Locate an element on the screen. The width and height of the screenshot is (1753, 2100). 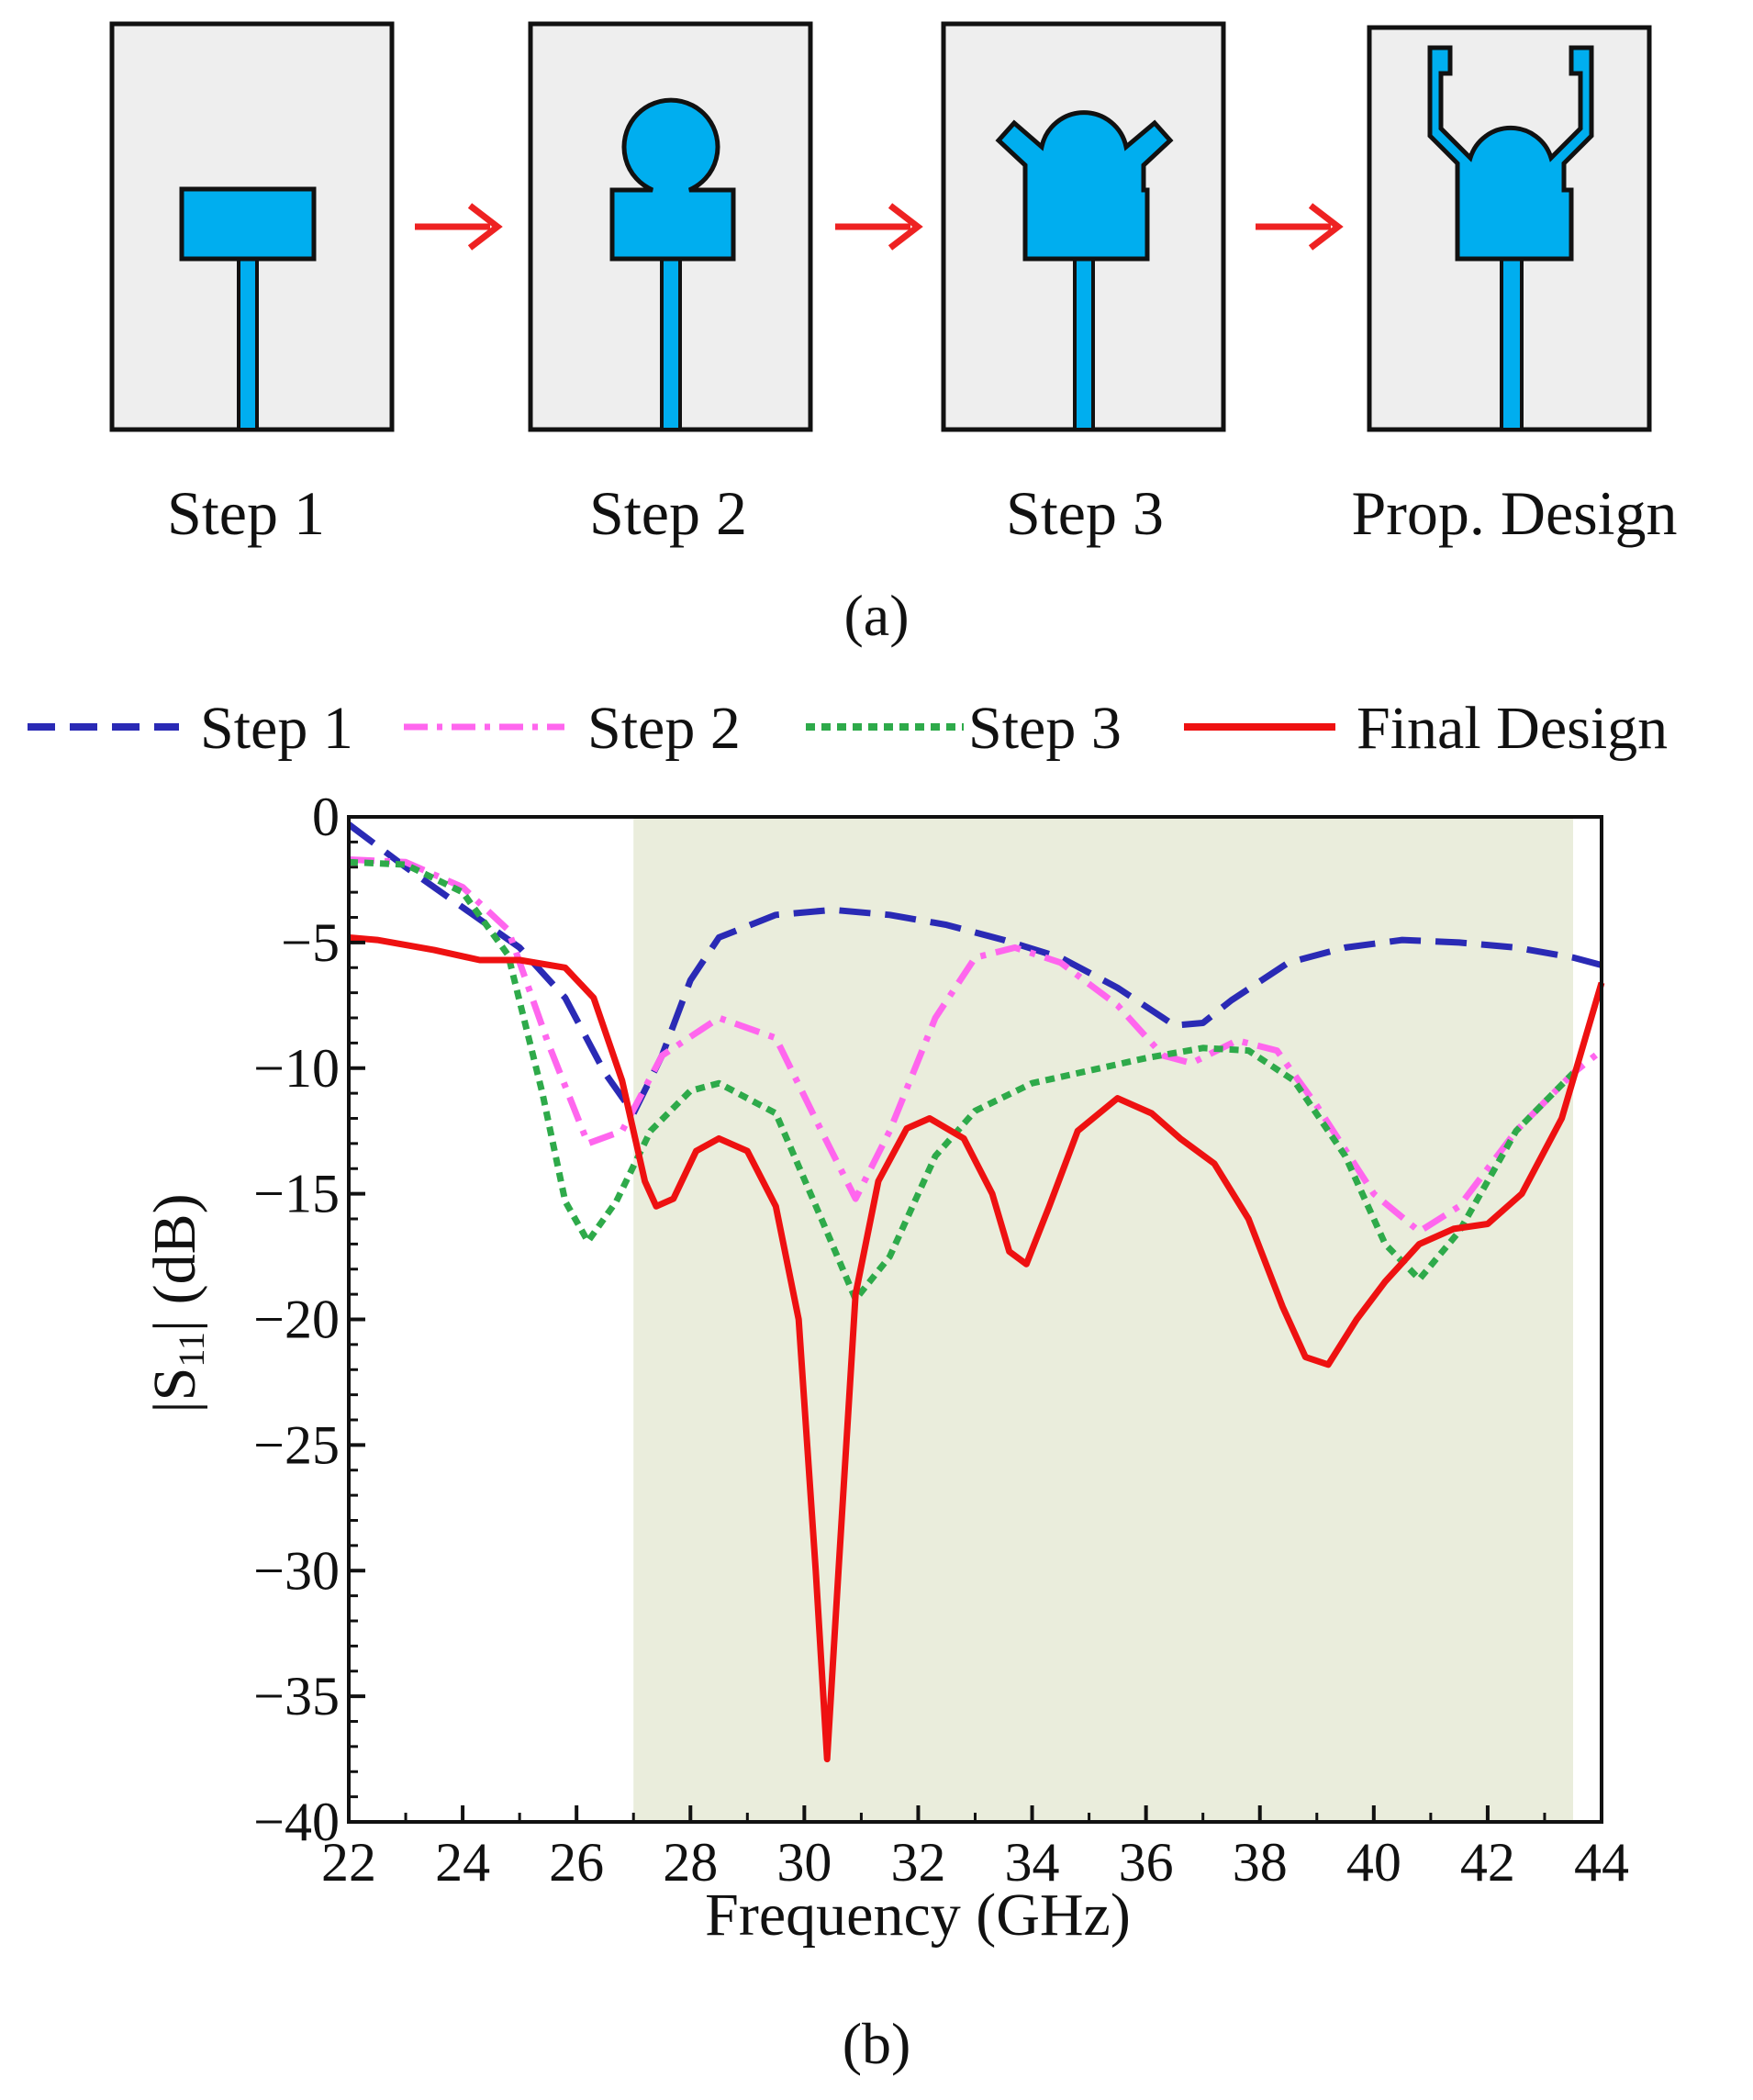
y-axis-title-main: |S is located at coordinates (174, 1390).